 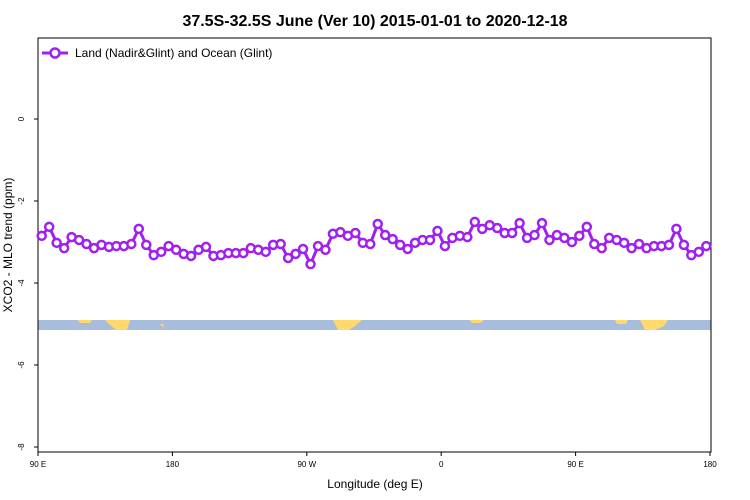 What do you see at coordinates (173, 53) in the screenshot?
I see `legend-label: Land (Nadir&Glint) and Ocean (Glint)` at bounding box center [173, 53].